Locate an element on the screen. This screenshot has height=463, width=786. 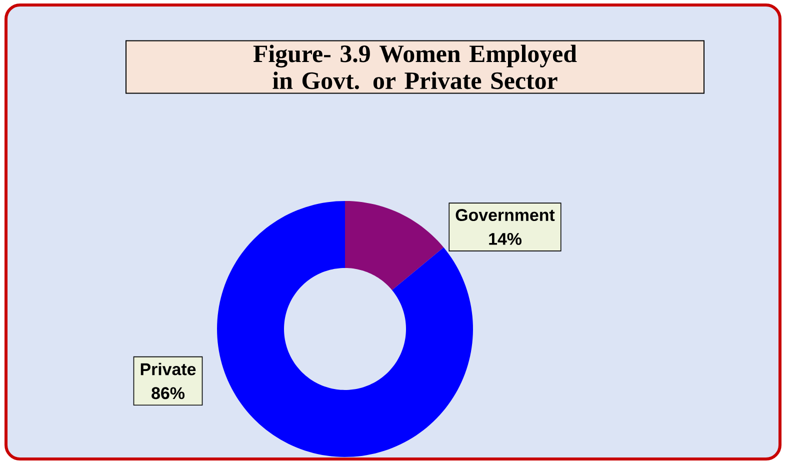
data-label: 86% is located at coordinates (168, 393).